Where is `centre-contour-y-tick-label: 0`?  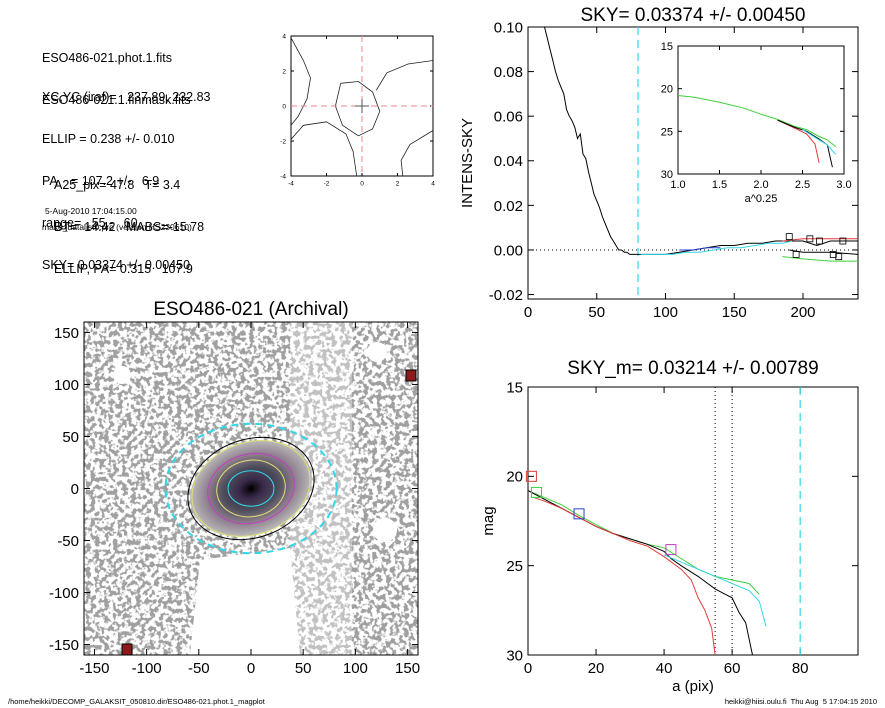 centre-contour-y-tick-label: 0 is located at coordinates (284, 106).